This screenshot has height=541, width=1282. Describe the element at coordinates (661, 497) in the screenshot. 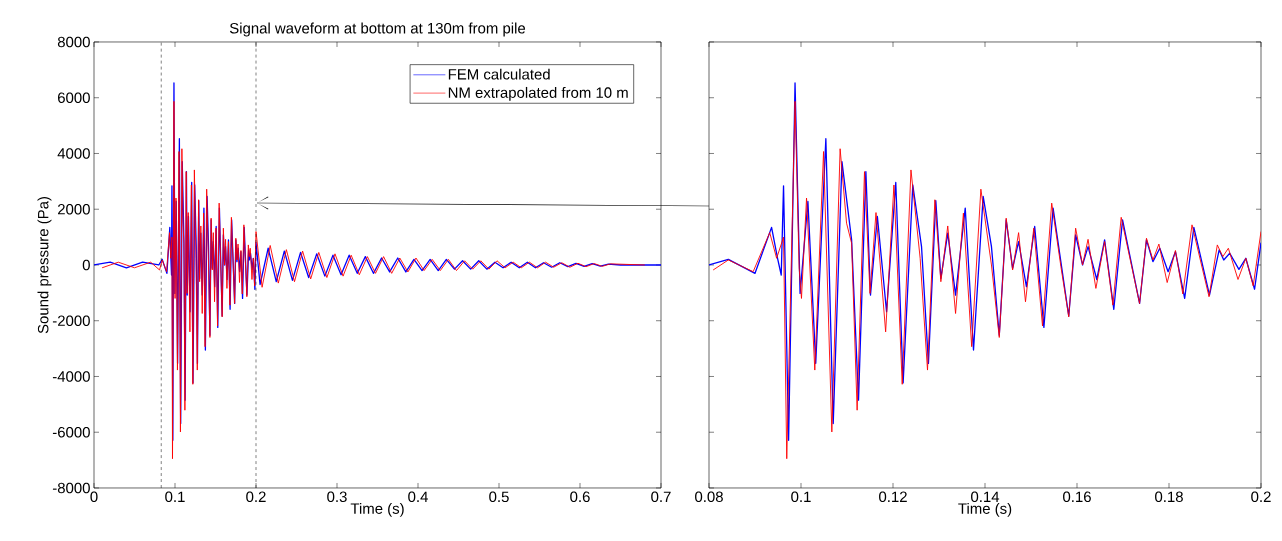

I see `x-tick-label: 0.7` at that location.